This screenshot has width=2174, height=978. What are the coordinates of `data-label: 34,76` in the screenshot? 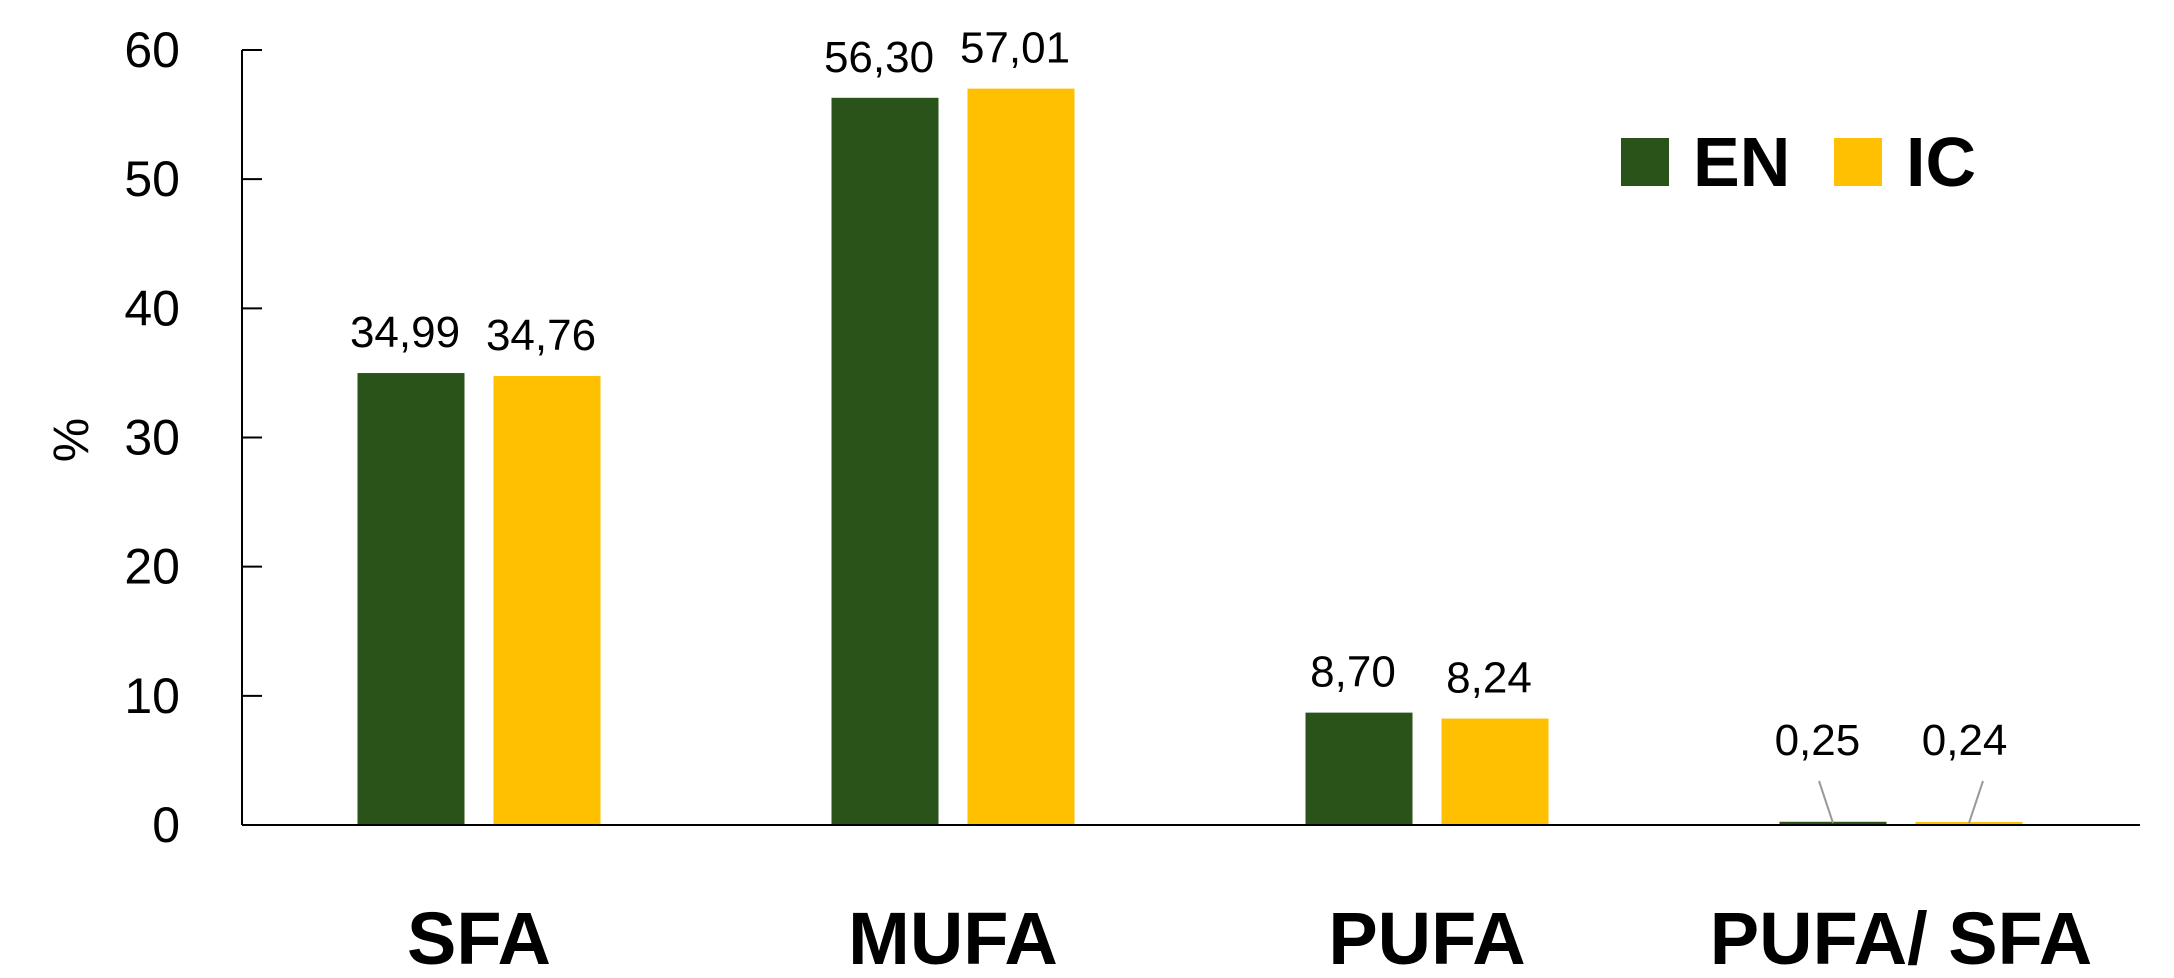 It's located at (541, 335).